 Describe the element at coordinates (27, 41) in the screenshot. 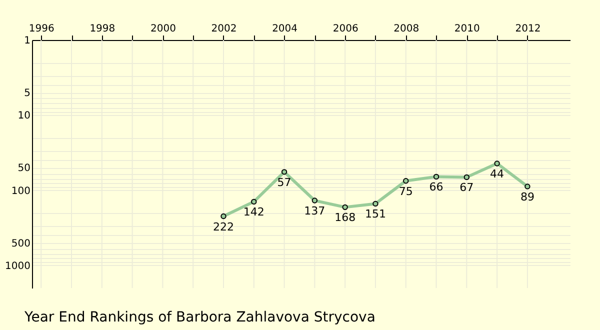

I see `y-tick-label: 1` at that location.